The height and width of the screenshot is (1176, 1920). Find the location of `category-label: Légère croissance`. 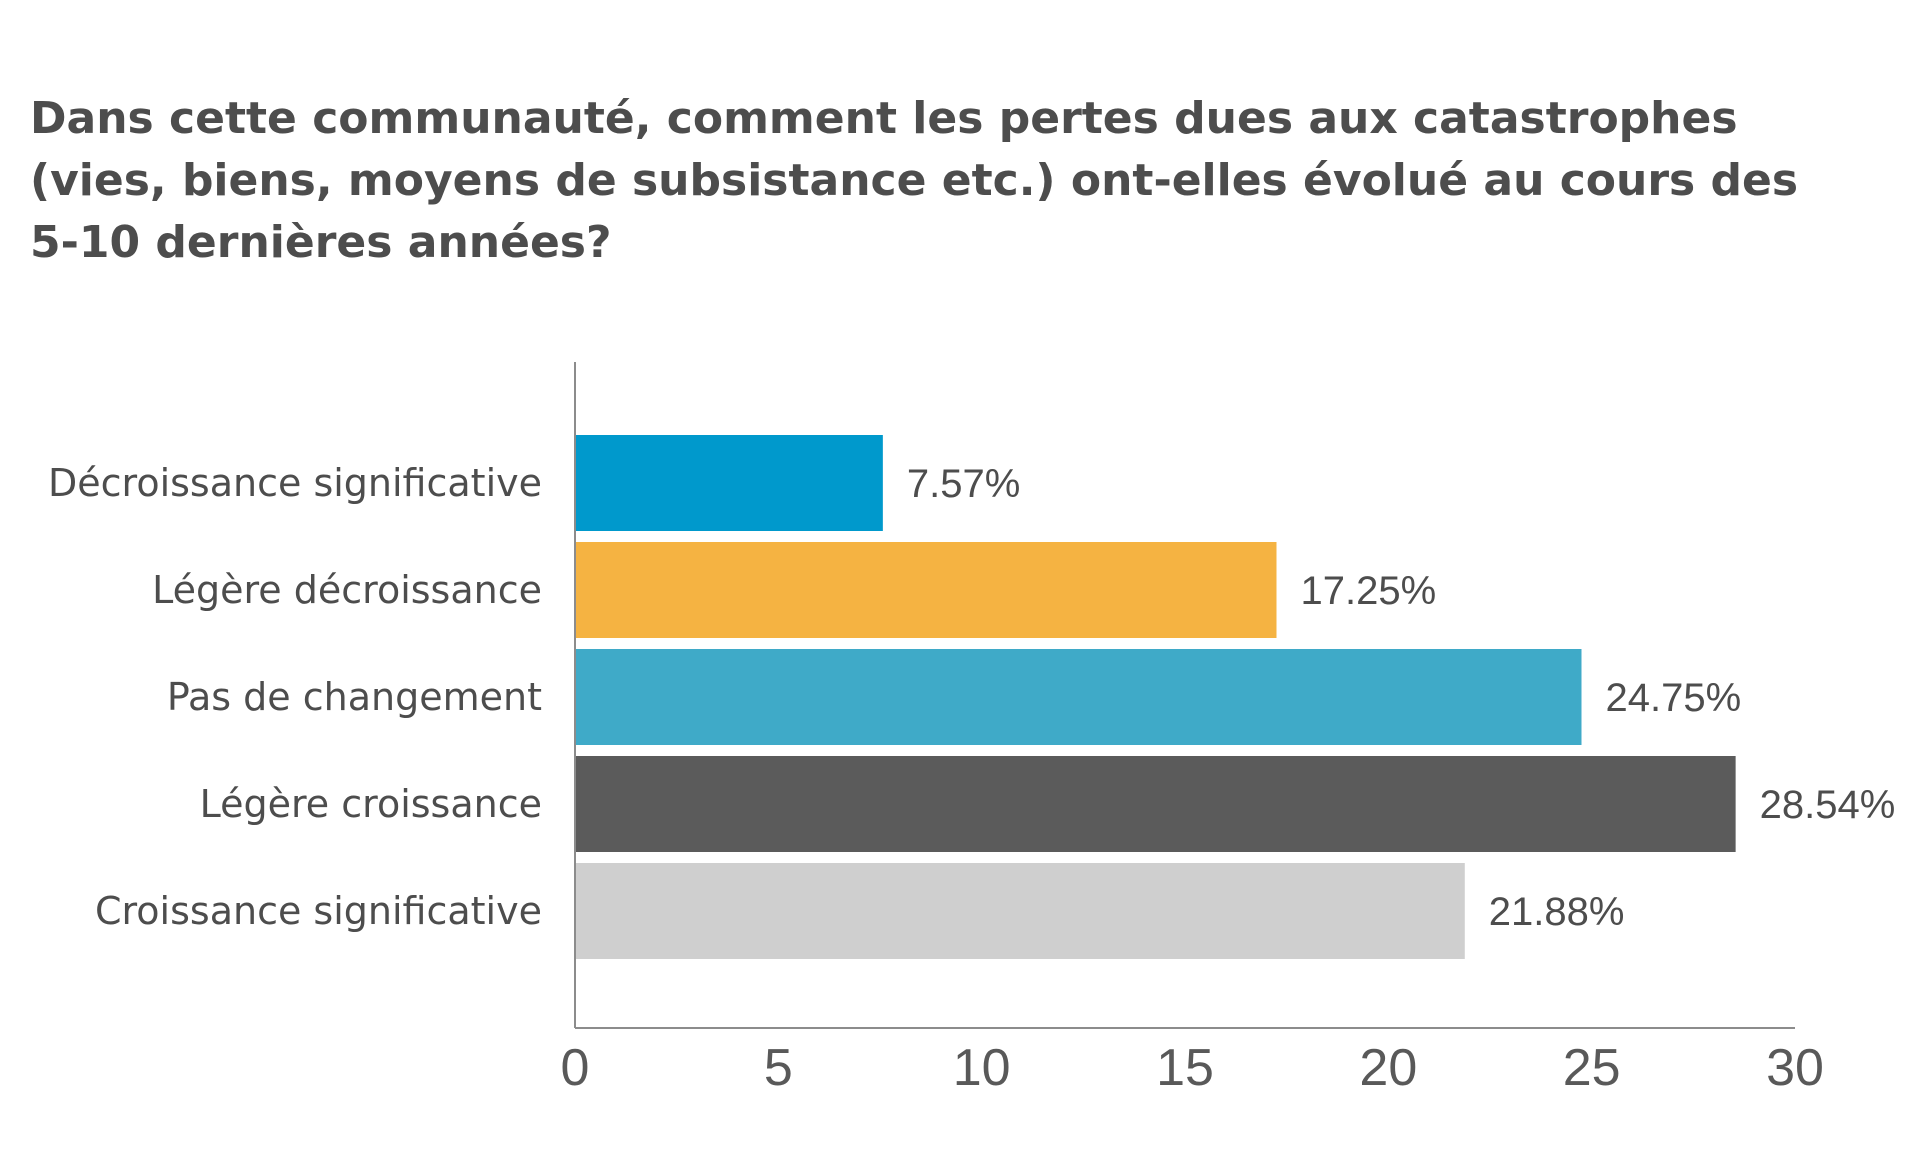

category-label: Légère croissance is located at coordinates (371, 804).